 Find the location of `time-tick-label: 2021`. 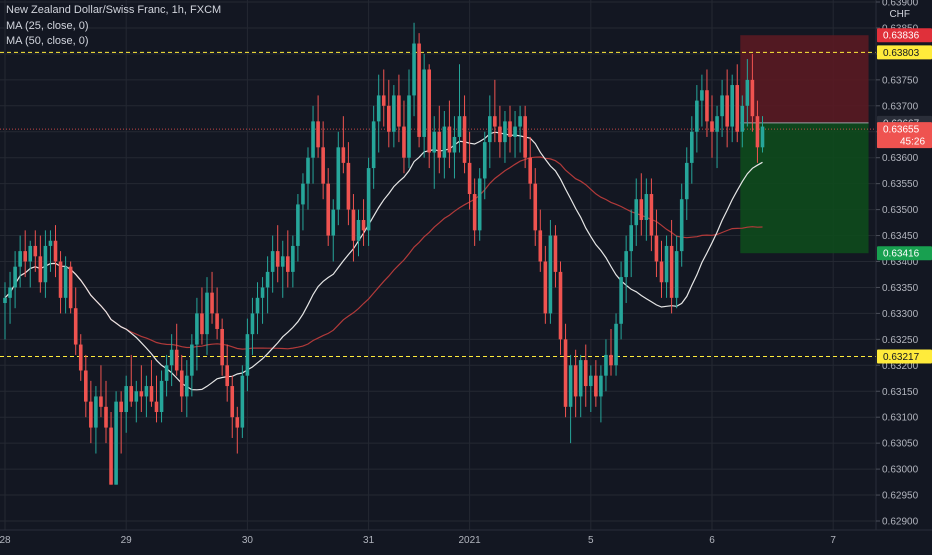

time-tick-label: 2021 is located at coordinates (469, 540).